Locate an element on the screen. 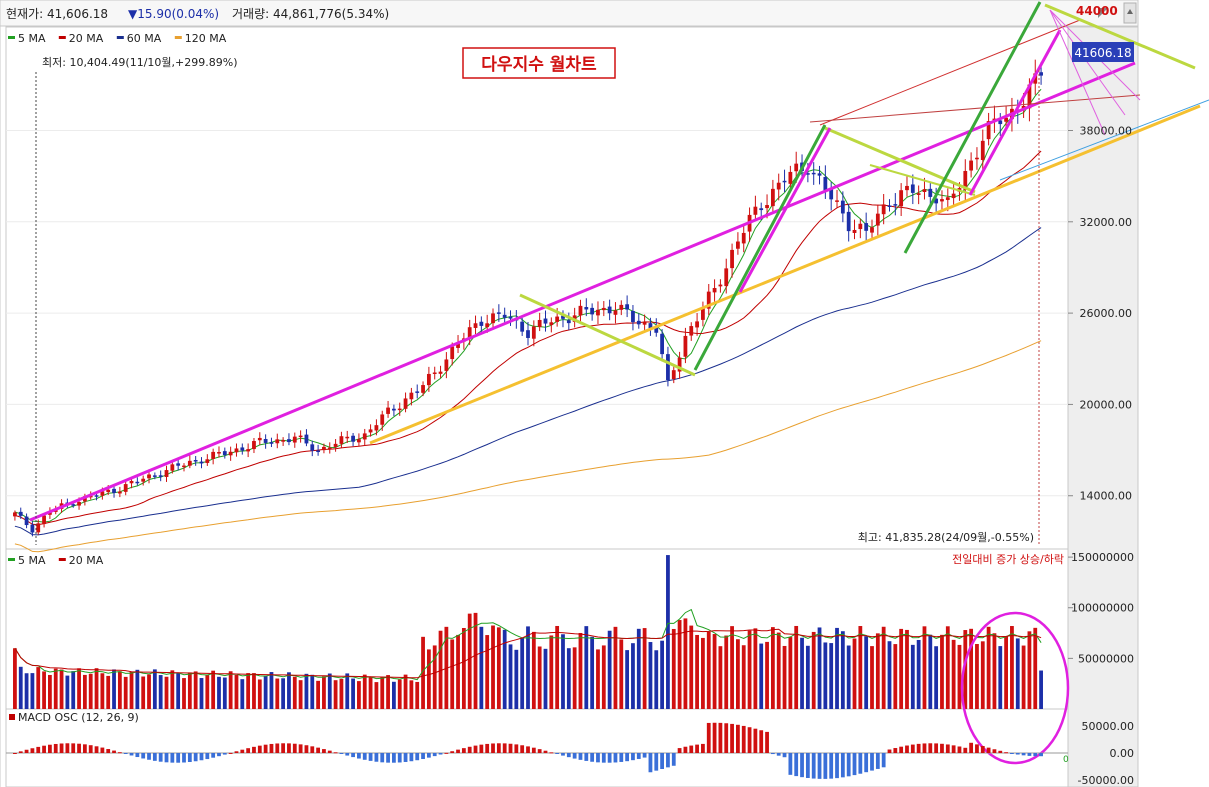 The height and width of the screenshot is (787, 1209). expand-icon is located at coordinates (1103, 13).